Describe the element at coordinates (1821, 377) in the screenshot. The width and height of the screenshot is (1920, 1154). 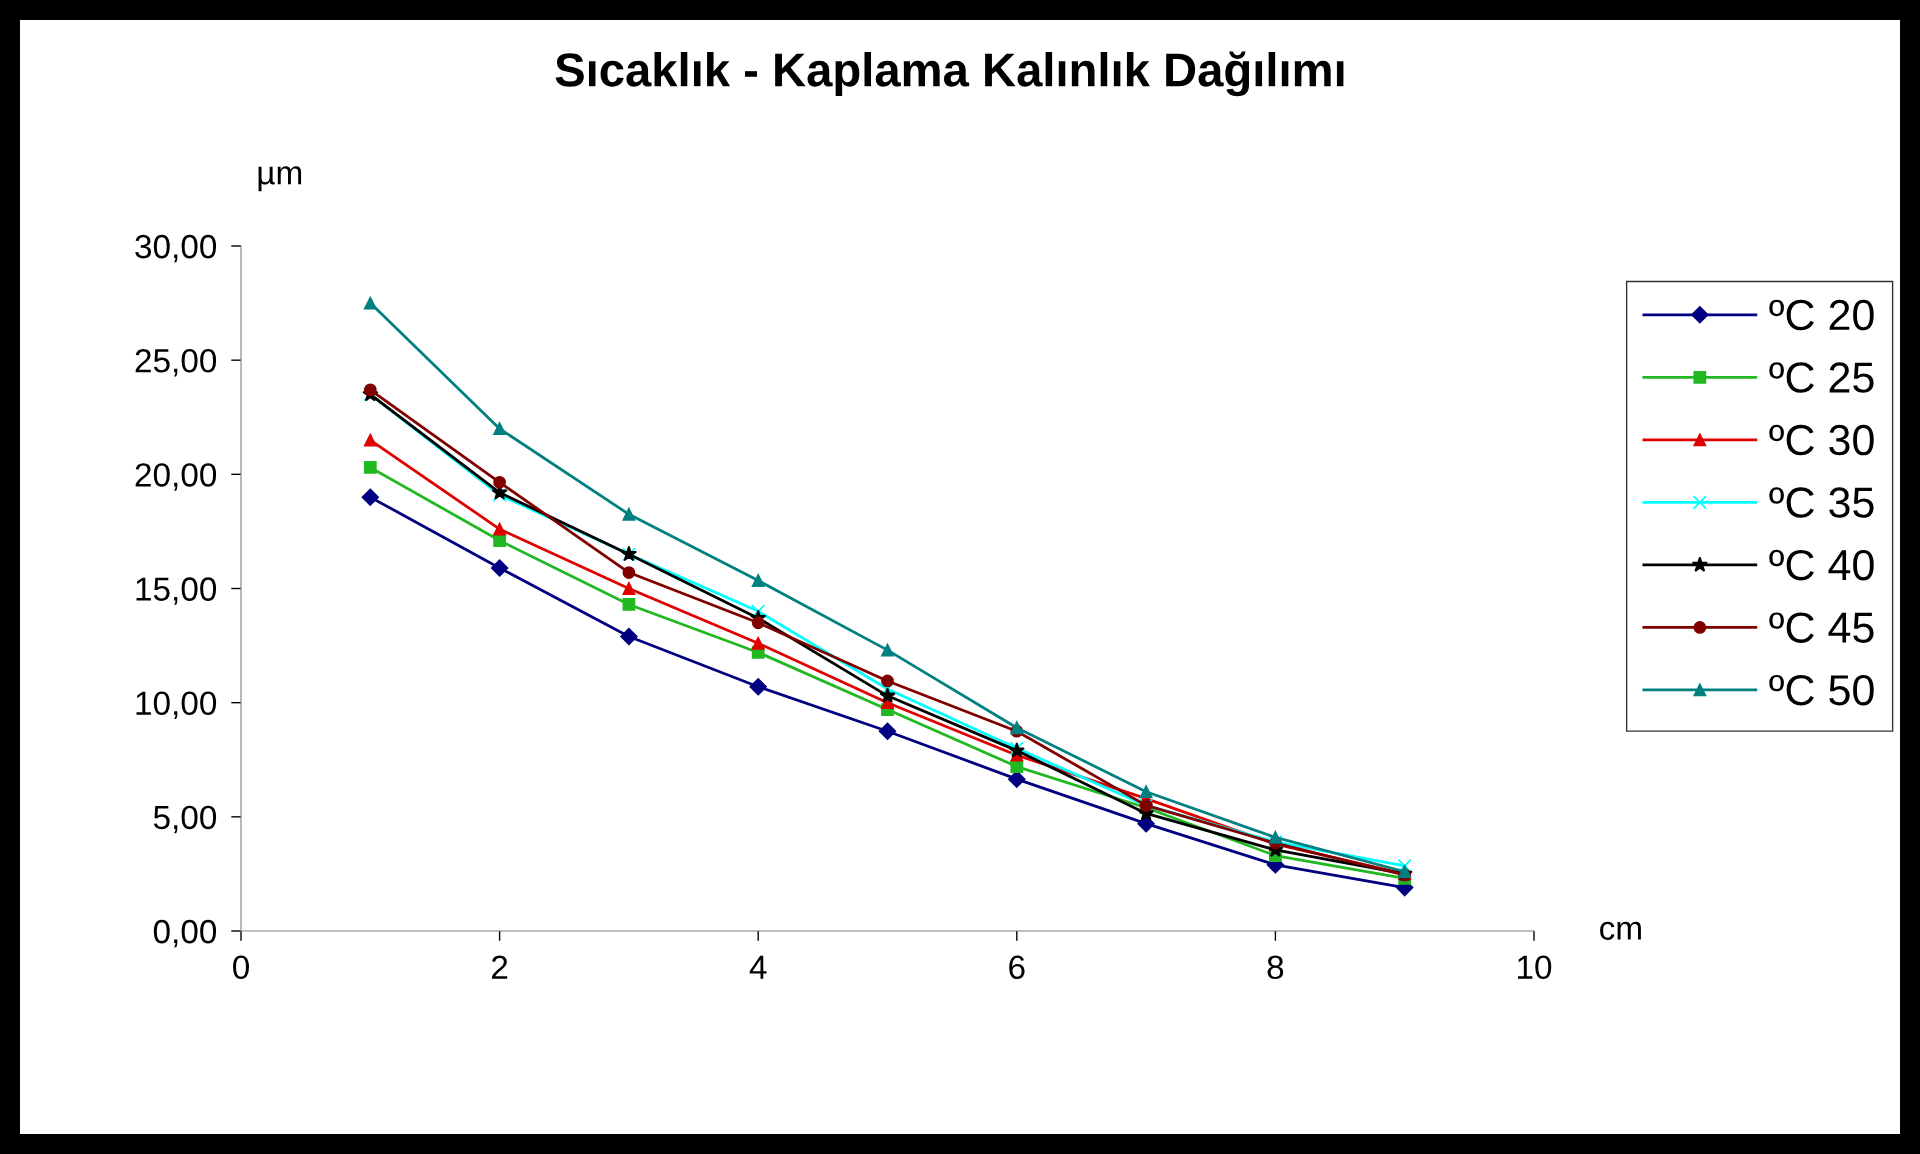
I see `legend-label: ºC 25` at that location.